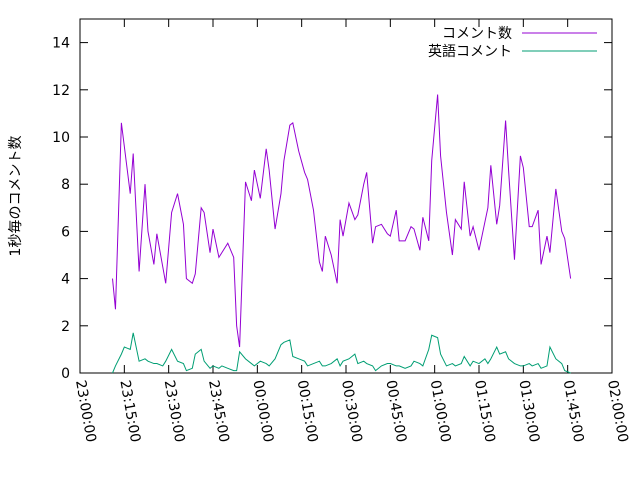 This screenshot has height=480, width=640. Describe the element at coordinates (16, 196) in the screenshot. I see `y-axis-label: 1秒毎のコメント数` at that location.